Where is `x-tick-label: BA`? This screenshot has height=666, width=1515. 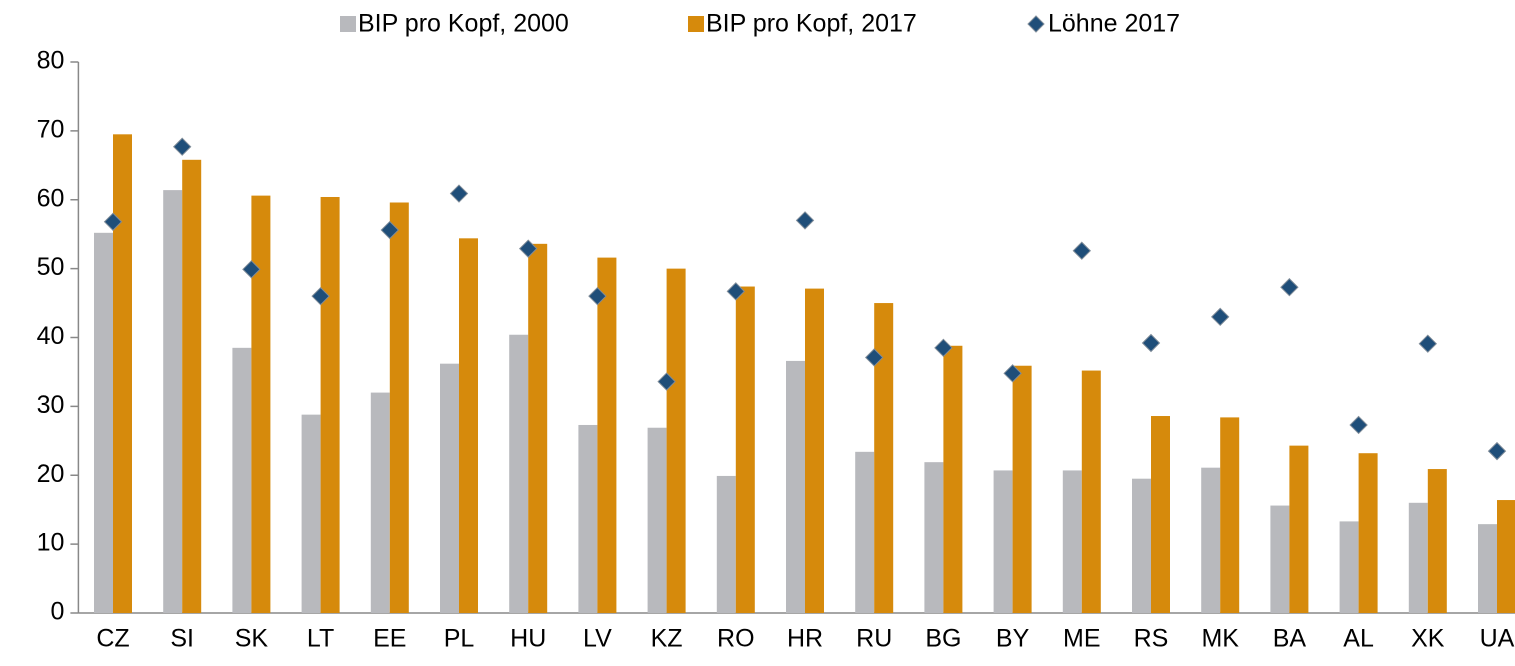 x-tick-label: BA is located at coordinates (1290, 639).